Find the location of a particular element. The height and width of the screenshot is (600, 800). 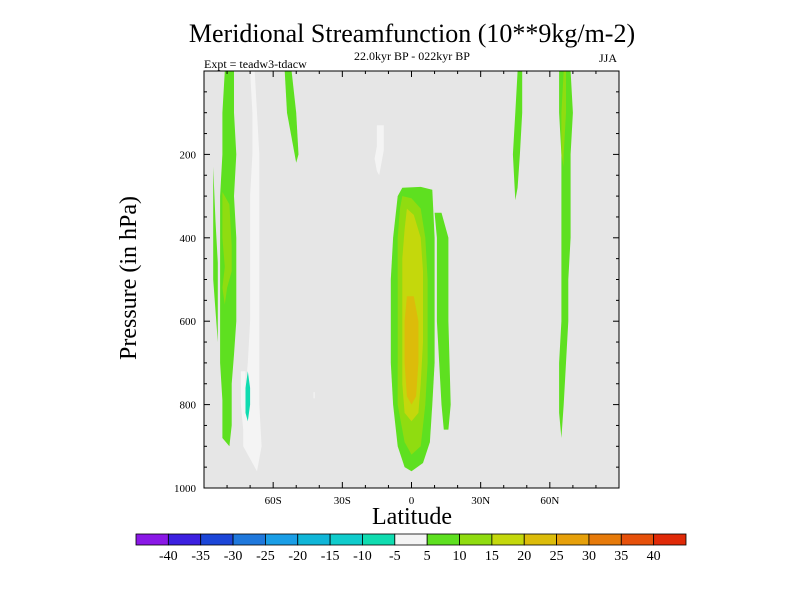

x-tick-label: 30S is located at coordinates (342, 501).